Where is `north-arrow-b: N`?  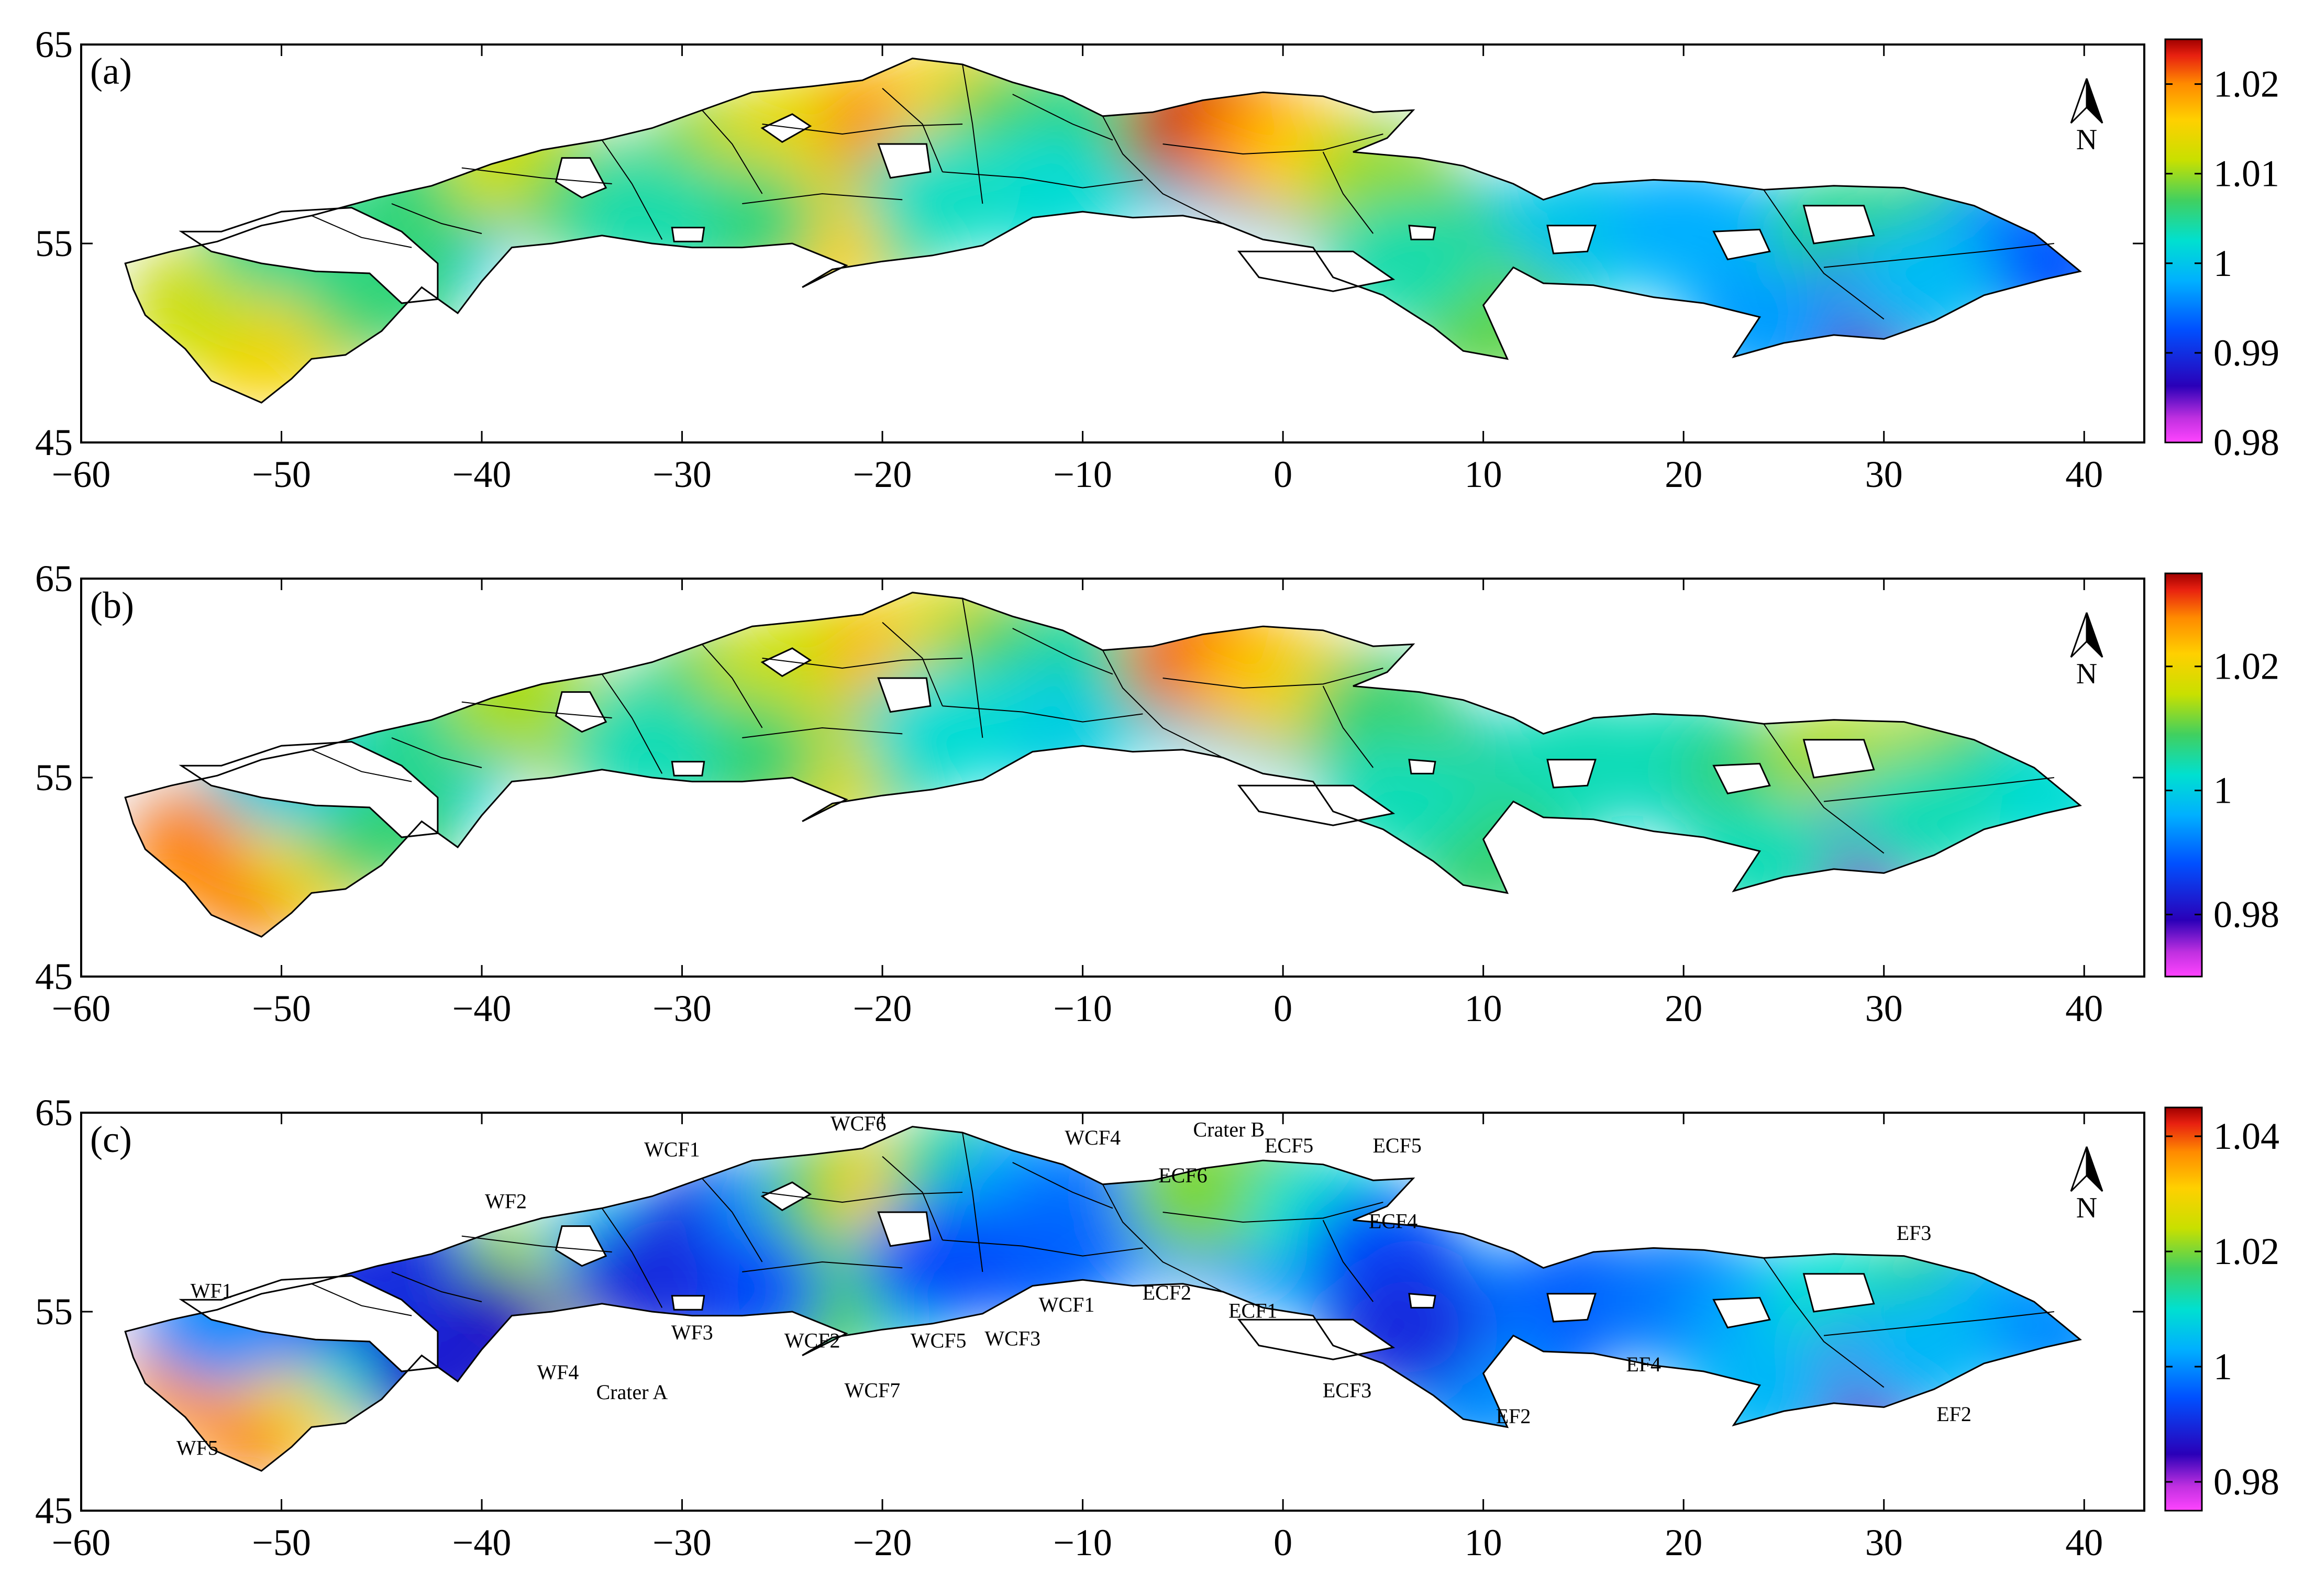 north-arrow-b: N is located at coordinates (2087, 651).